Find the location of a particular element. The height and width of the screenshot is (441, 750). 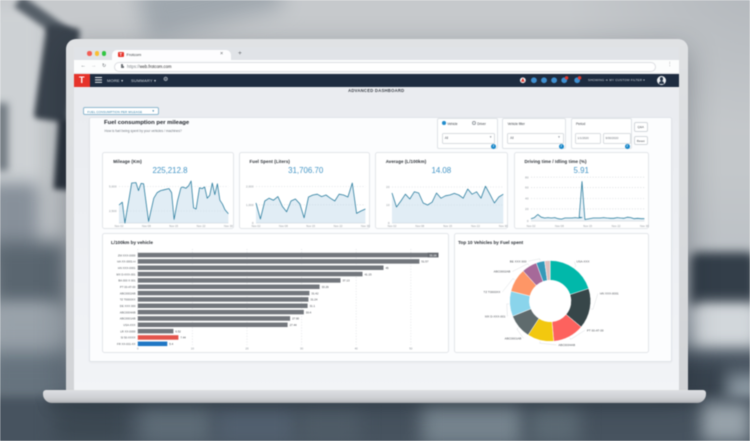

svg-text: 5,000 is located at coordinates (113, 187).